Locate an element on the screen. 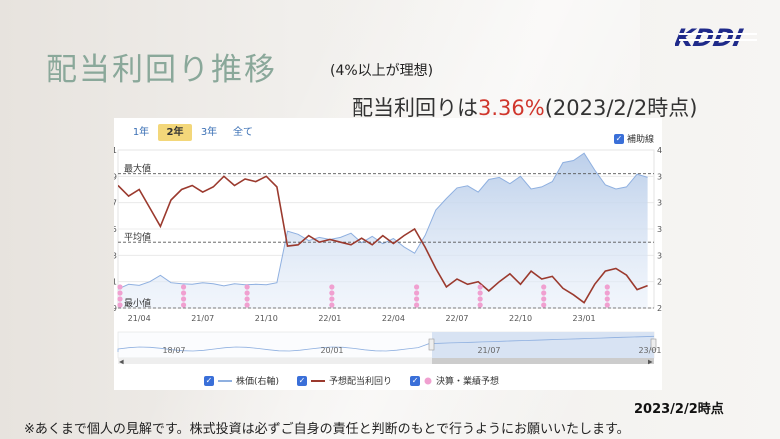  yield-date: (2023/2/2時点) is located at coordinates (621, 108).